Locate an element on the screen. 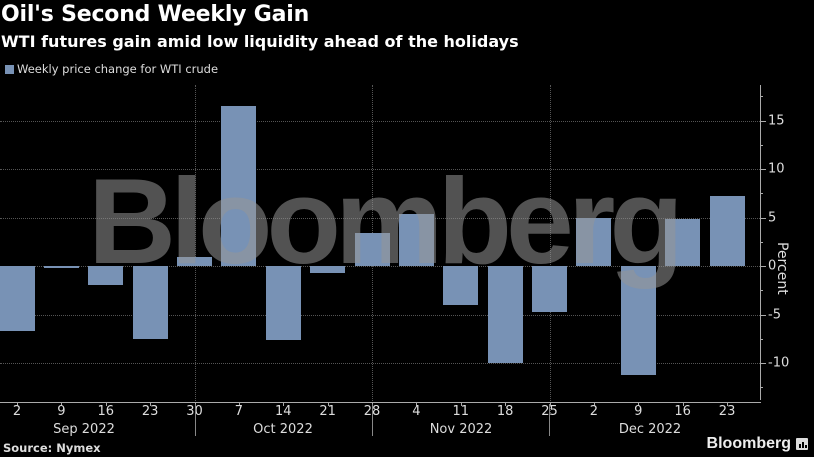 The height and width of the screenshot is (457, 814). x-tick-label: 30 is located at coordinates (194, 411).